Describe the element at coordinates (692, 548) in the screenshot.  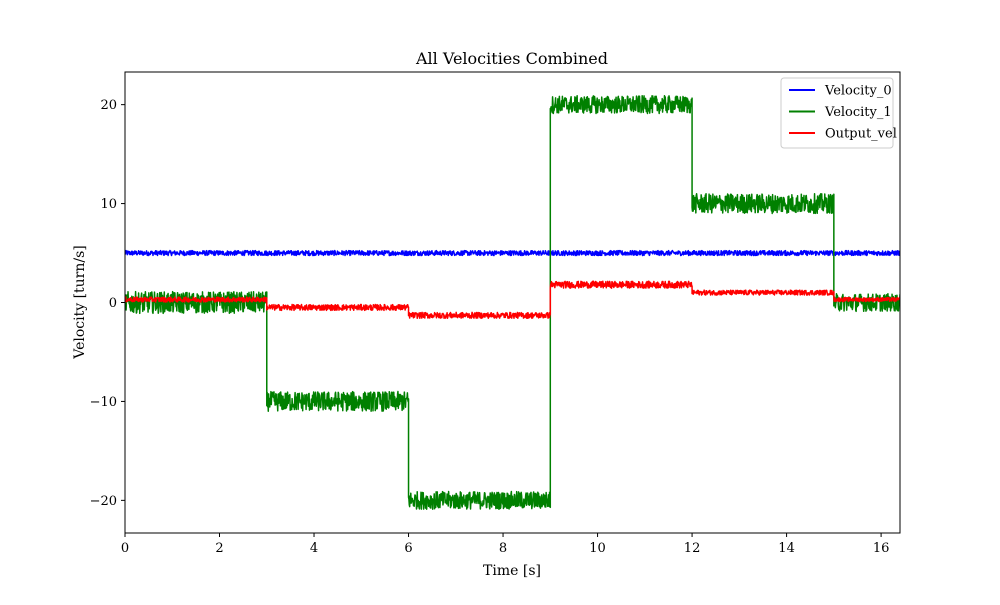
I see `x-tick-label: 12` at that location.